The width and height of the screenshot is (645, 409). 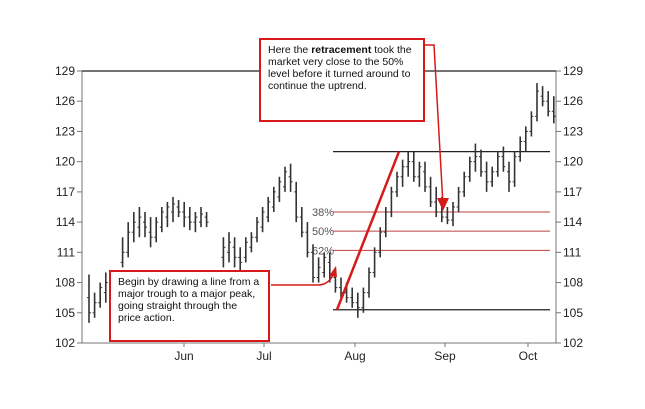 What do you see at coordinates (65, 283) in the screenshot?
I see `y-tick-label-left: 108` at bounding box center [65, 283].